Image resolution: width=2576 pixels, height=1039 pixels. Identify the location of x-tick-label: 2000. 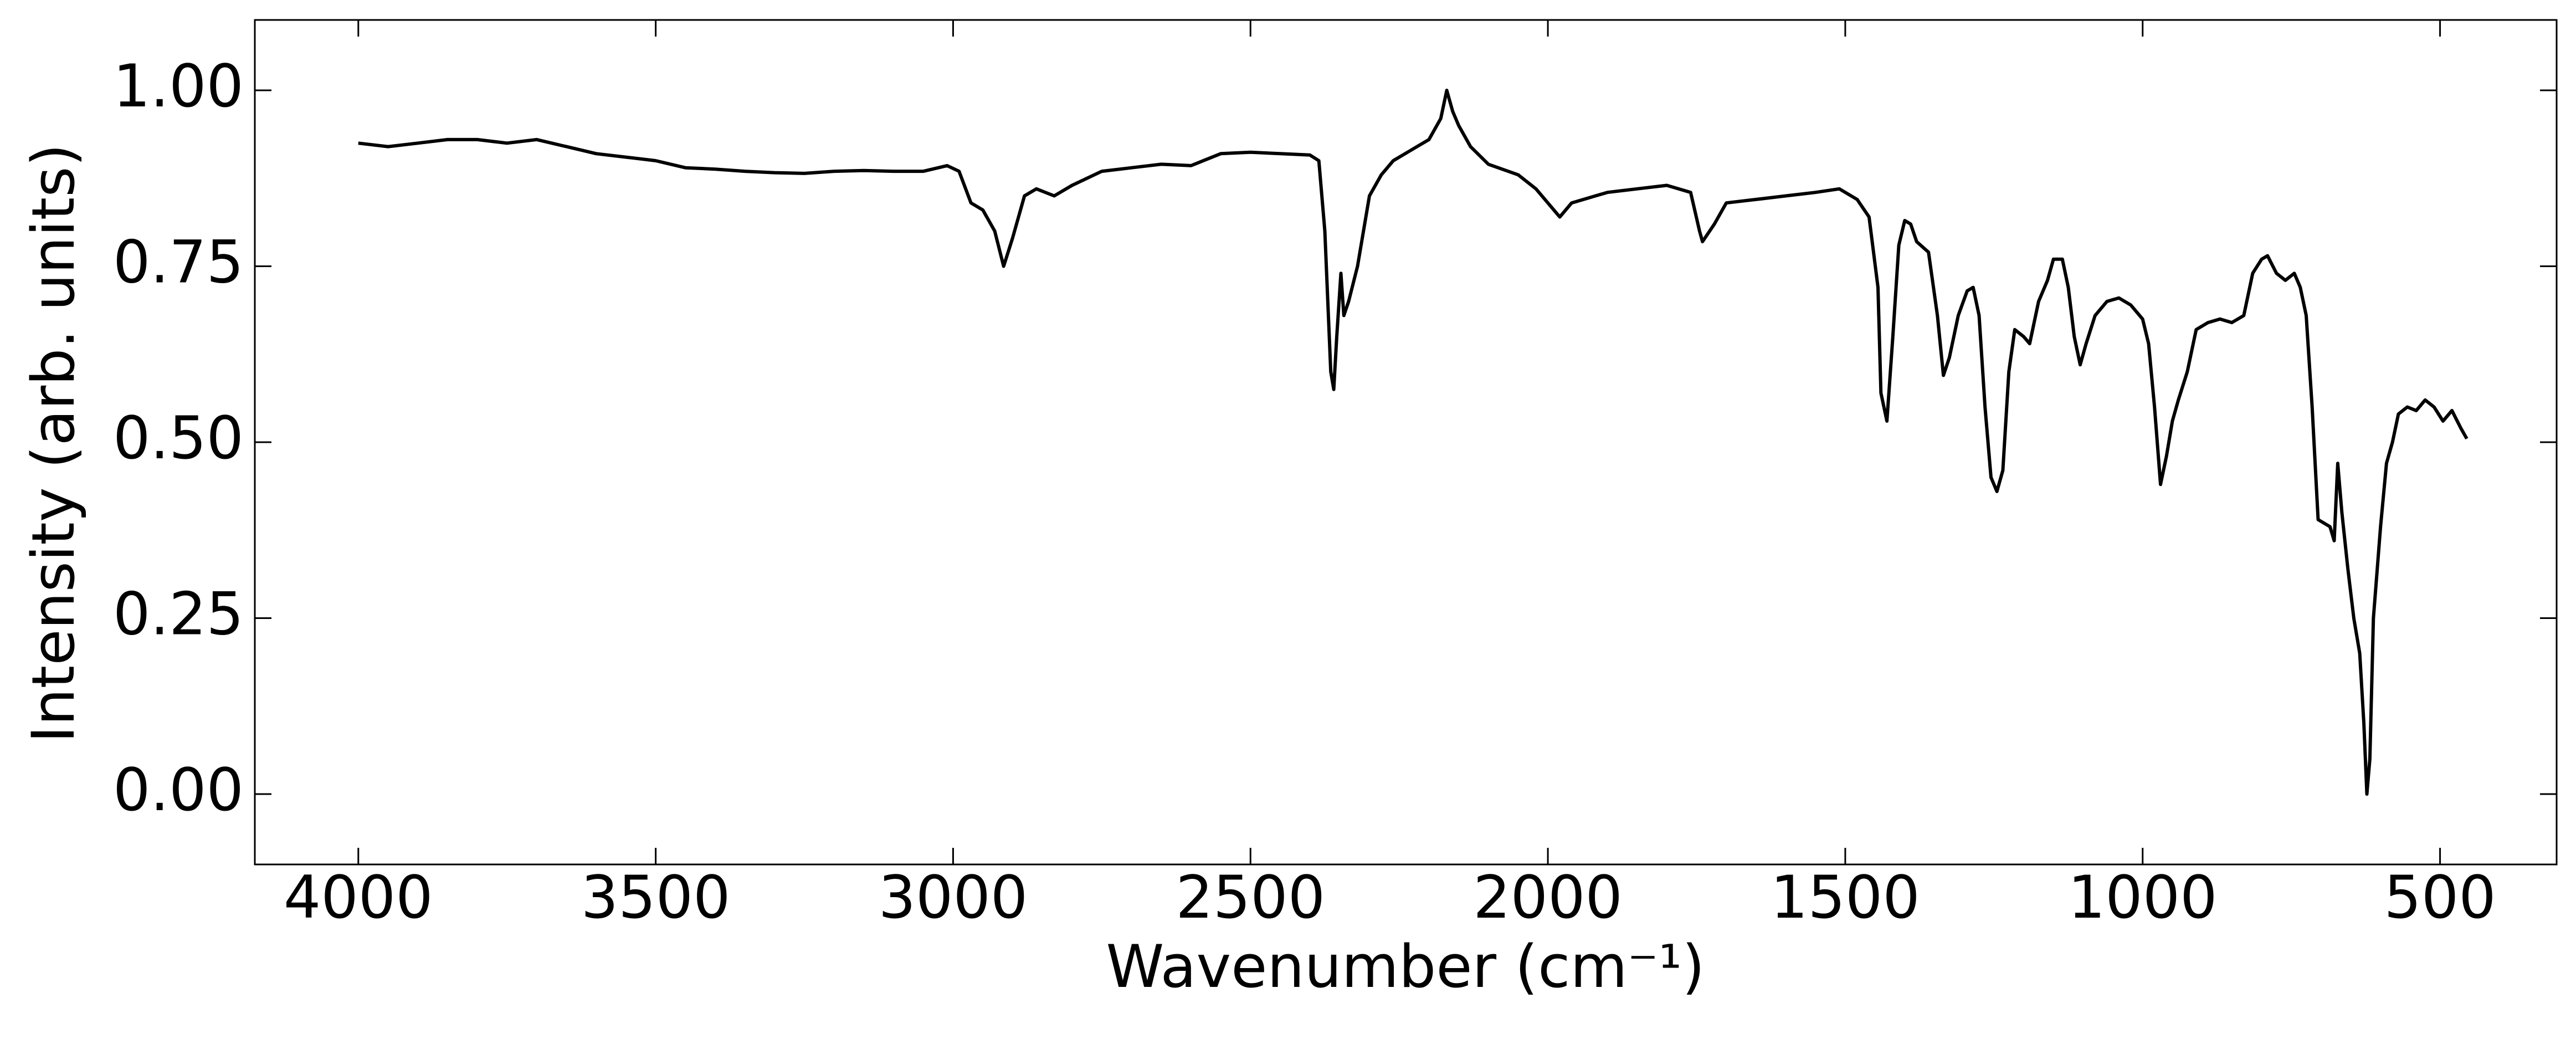
(1548, 897).